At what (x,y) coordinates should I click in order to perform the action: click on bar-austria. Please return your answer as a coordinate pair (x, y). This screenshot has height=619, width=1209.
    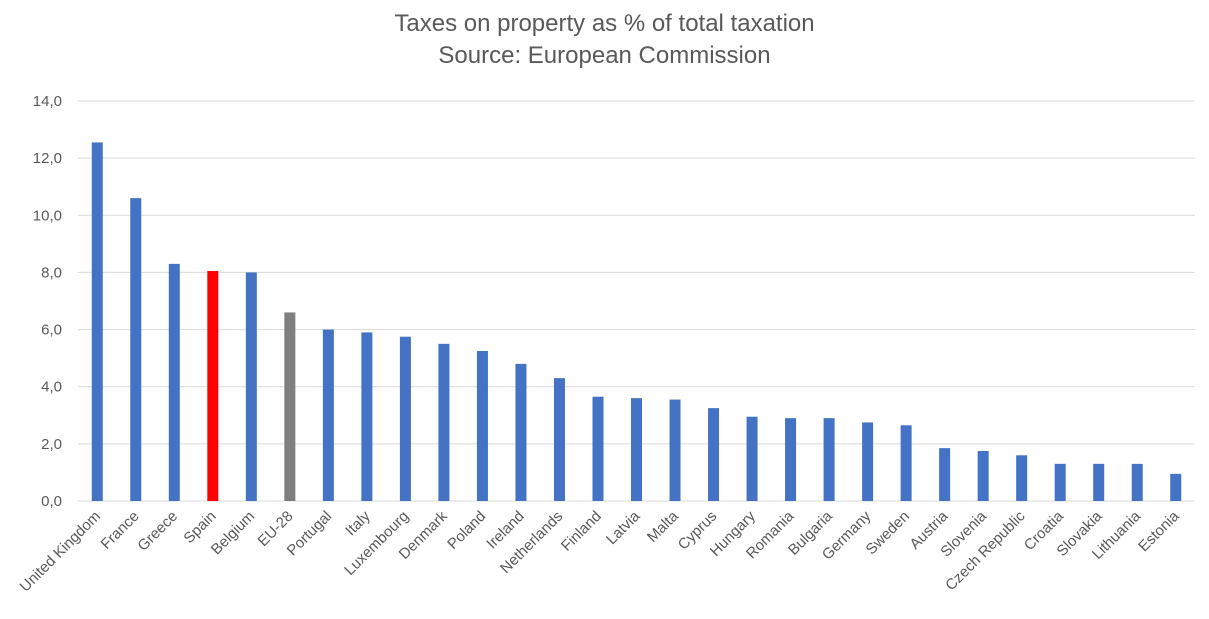
    Looking at the image, I should click on (945, 474).